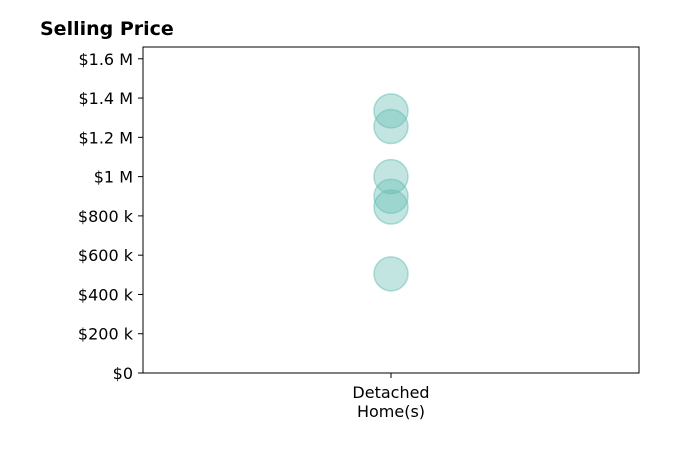 This screenshot has width=679, height=462. What do you see at coordinates (105, 59) in the screenshot?
I see `y-tick-label: $1.6 M` at bounding box center [105, 59].